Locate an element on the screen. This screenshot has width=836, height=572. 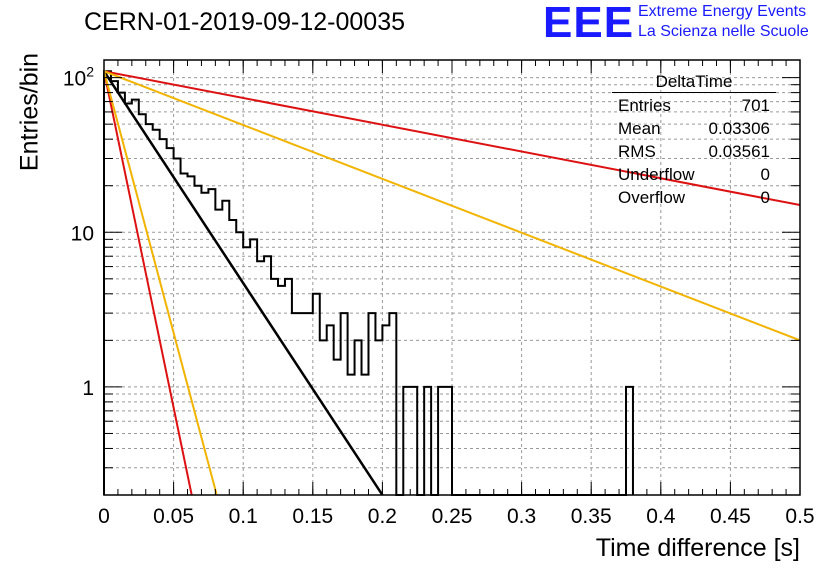
eee-logo: EEE is located at coordinates (589, 23).